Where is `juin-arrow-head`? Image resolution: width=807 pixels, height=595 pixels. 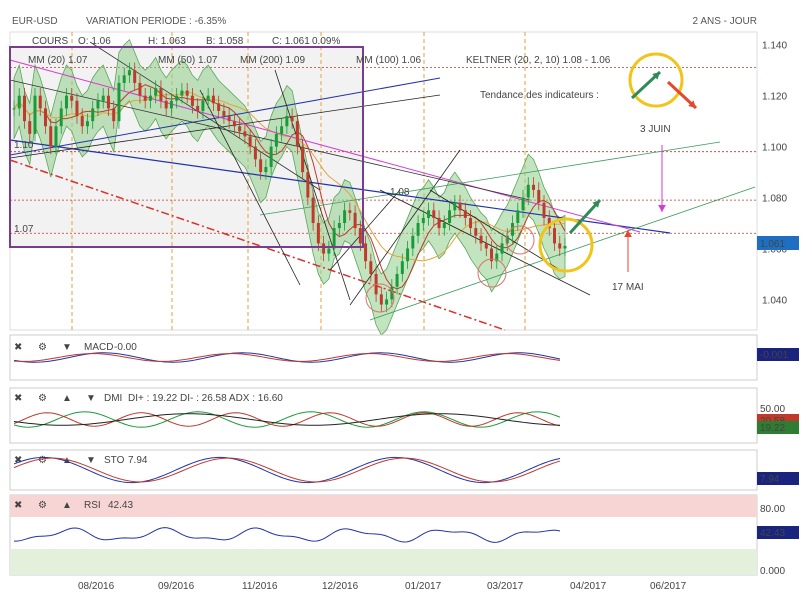
juin-arrow-head is located at coordinates (662, 208).